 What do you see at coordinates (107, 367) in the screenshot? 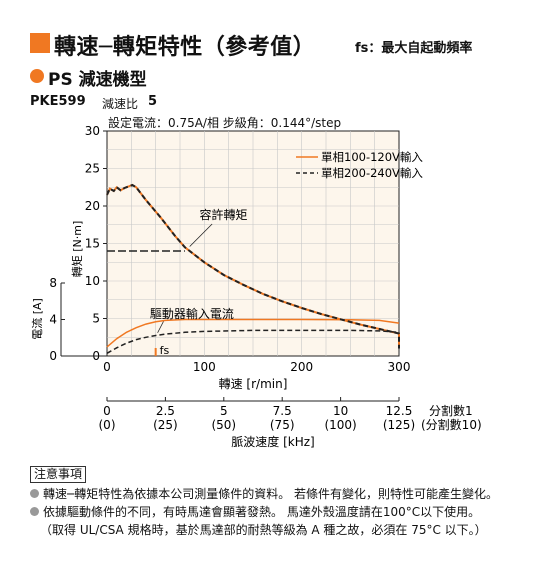
I see `speed-tick-label: 0` at bounding box center [107, 367].